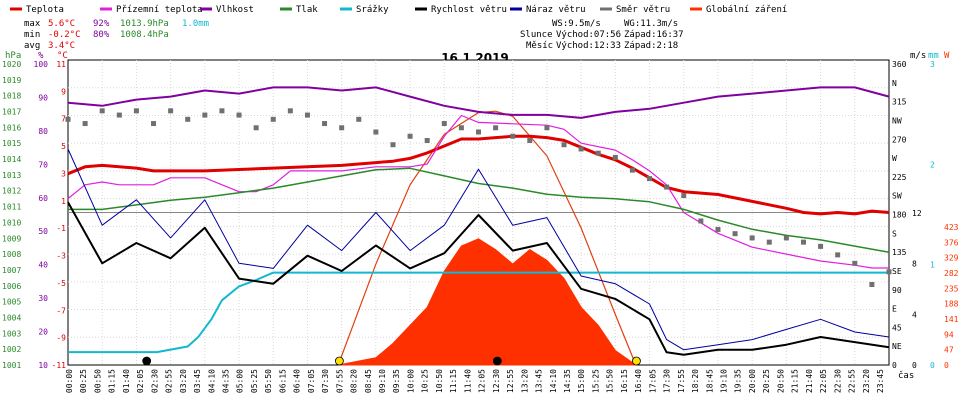  I want to click on time-tick-label: 03:20, so click(183, 381).